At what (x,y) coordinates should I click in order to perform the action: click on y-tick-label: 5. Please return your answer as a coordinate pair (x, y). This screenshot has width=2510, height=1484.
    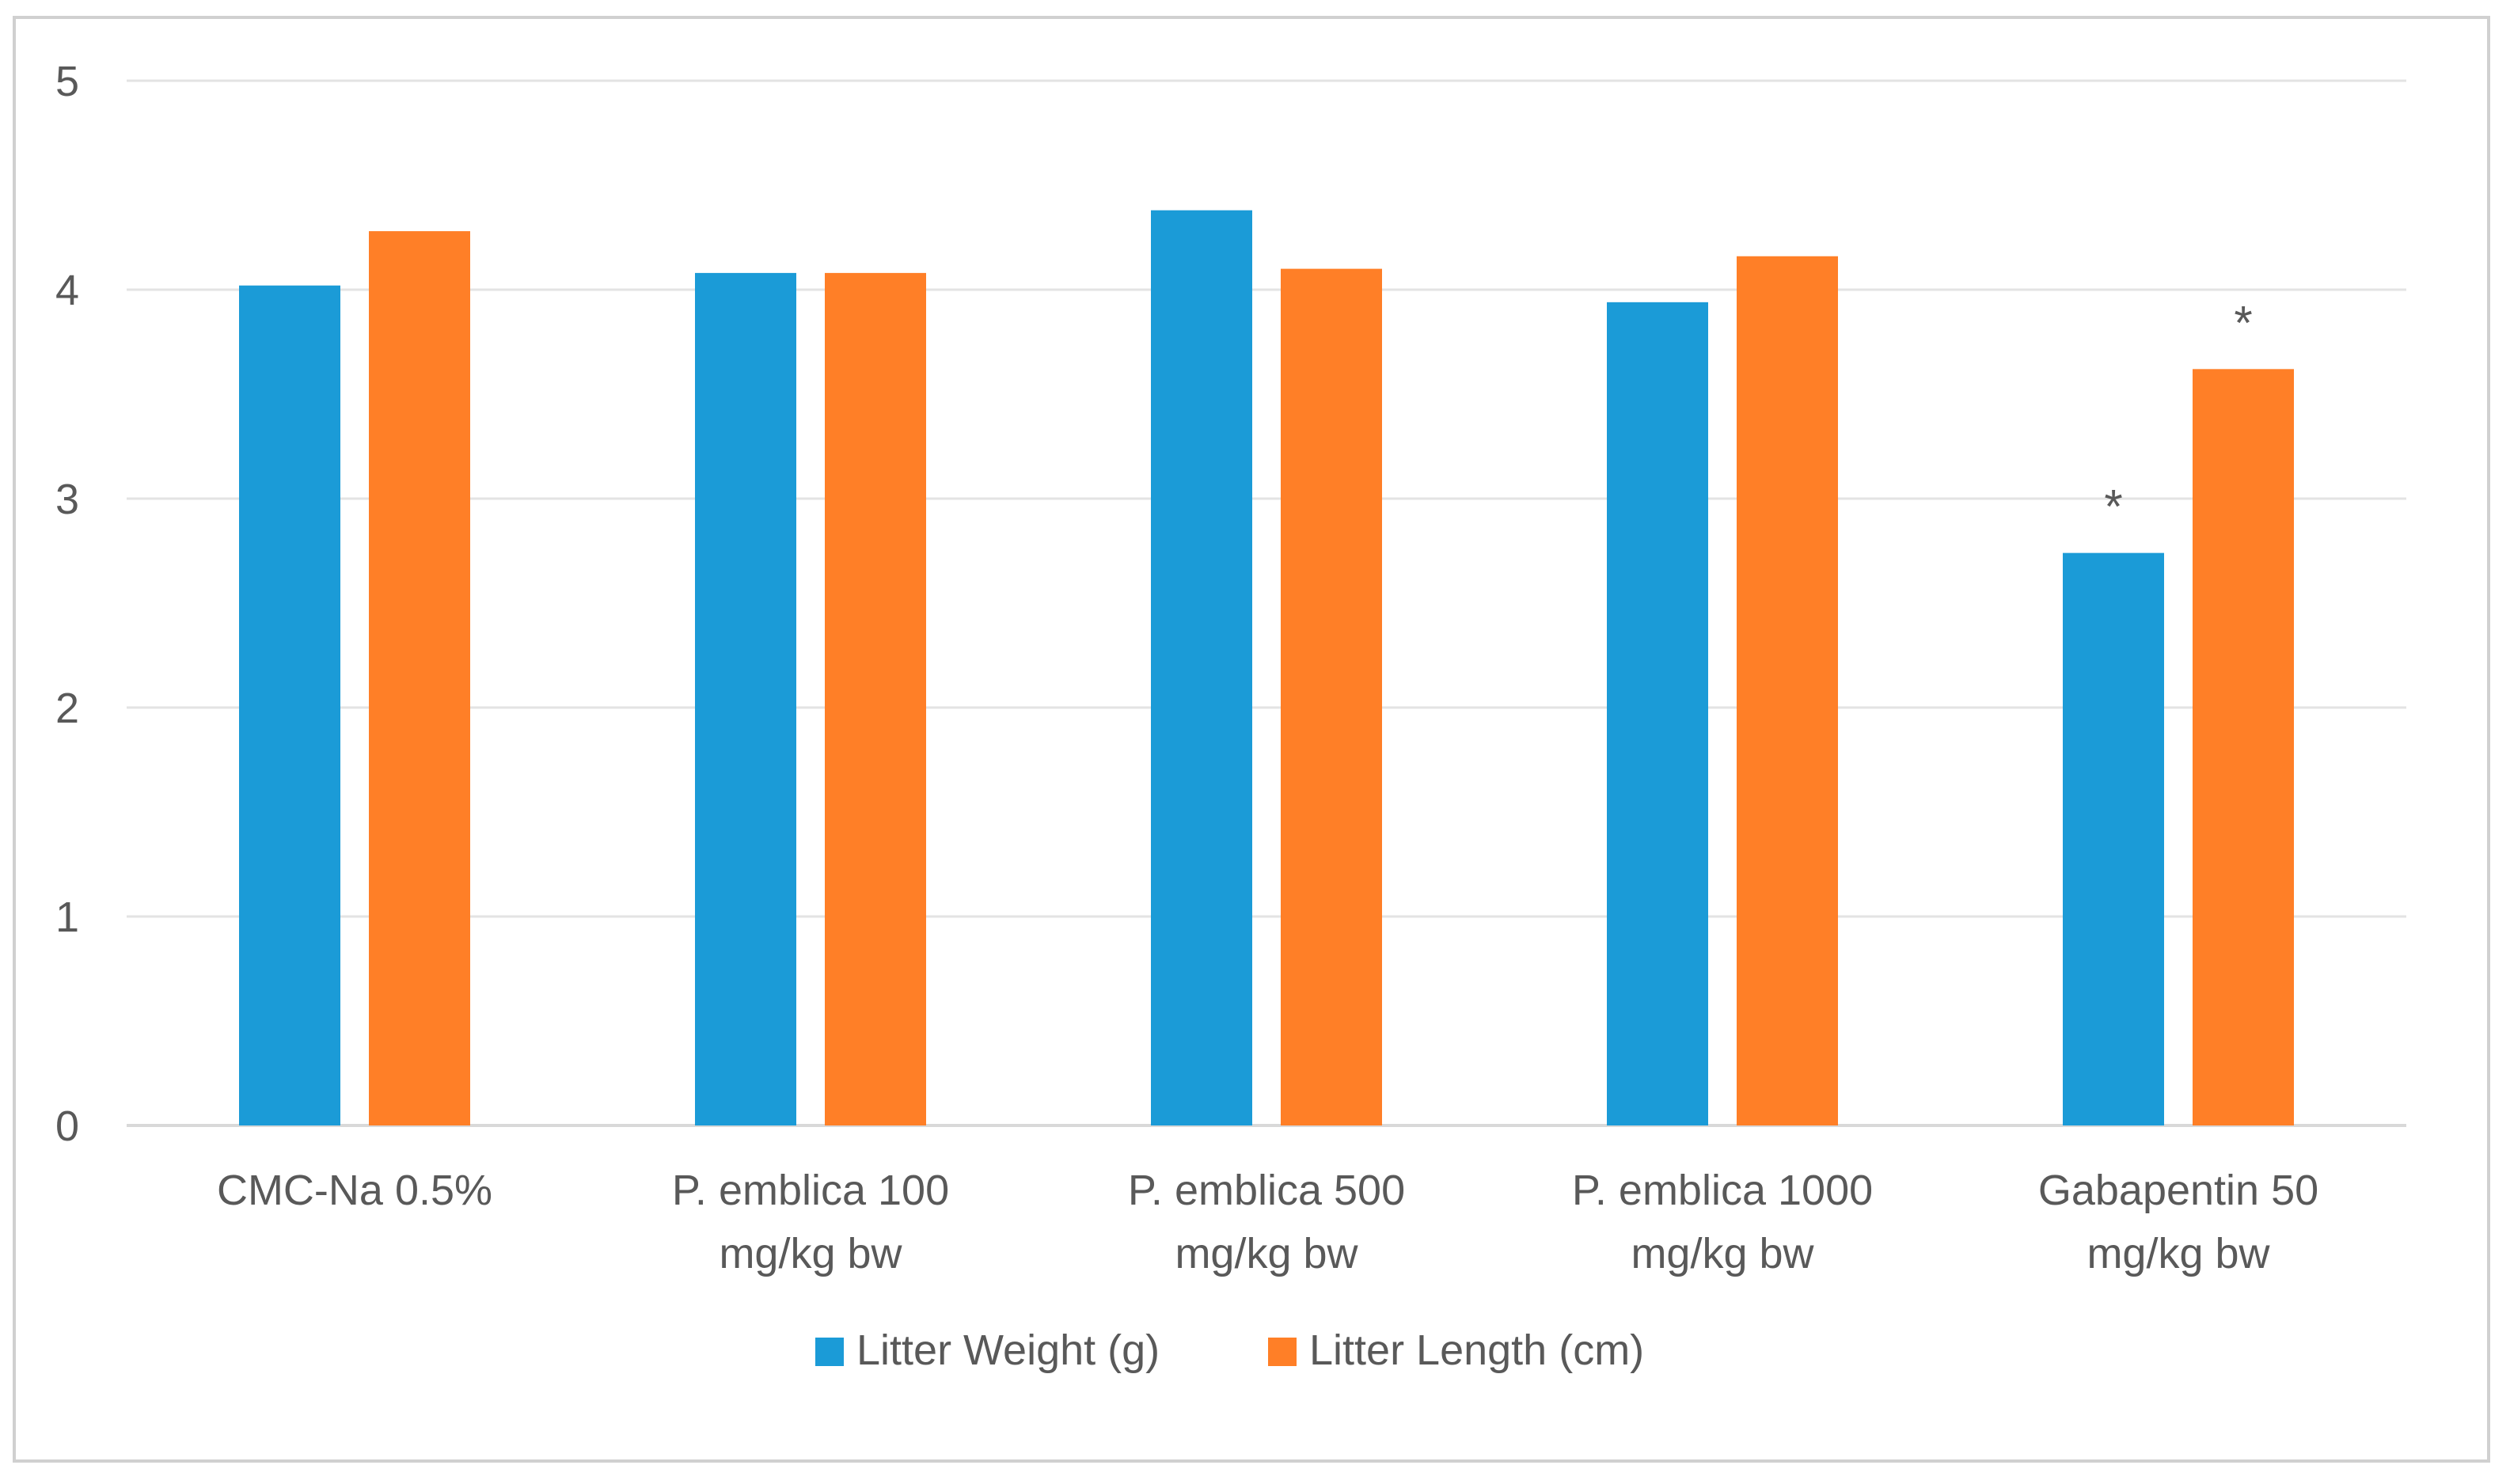
    Looking at the image, I should click on (67, 81).